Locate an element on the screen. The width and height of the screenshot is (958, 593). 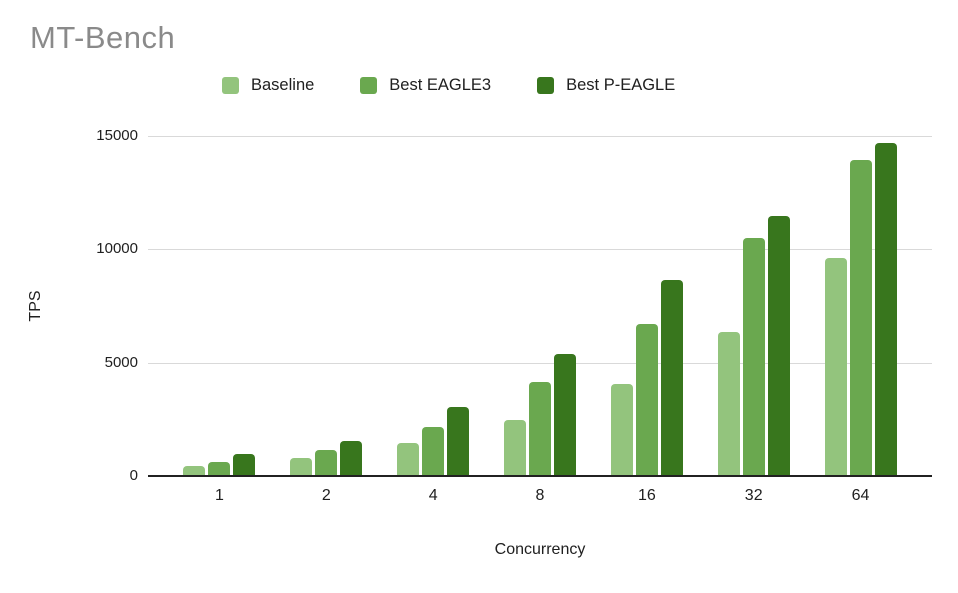
legend-item-best-eagle3: Best EAGLE3 is located at coordinates (425, 85).